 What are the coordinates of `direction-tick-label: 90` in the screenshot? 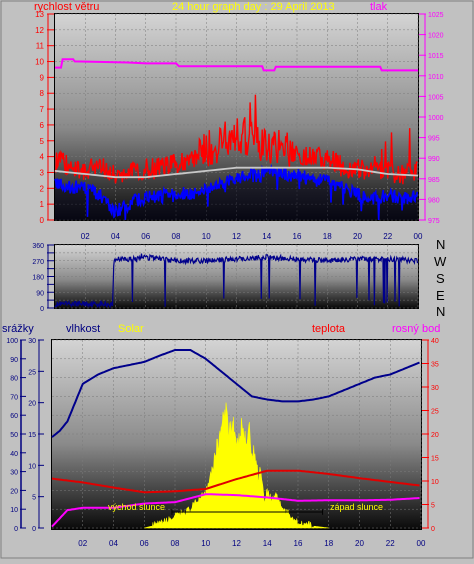 It's located at (40, 293).